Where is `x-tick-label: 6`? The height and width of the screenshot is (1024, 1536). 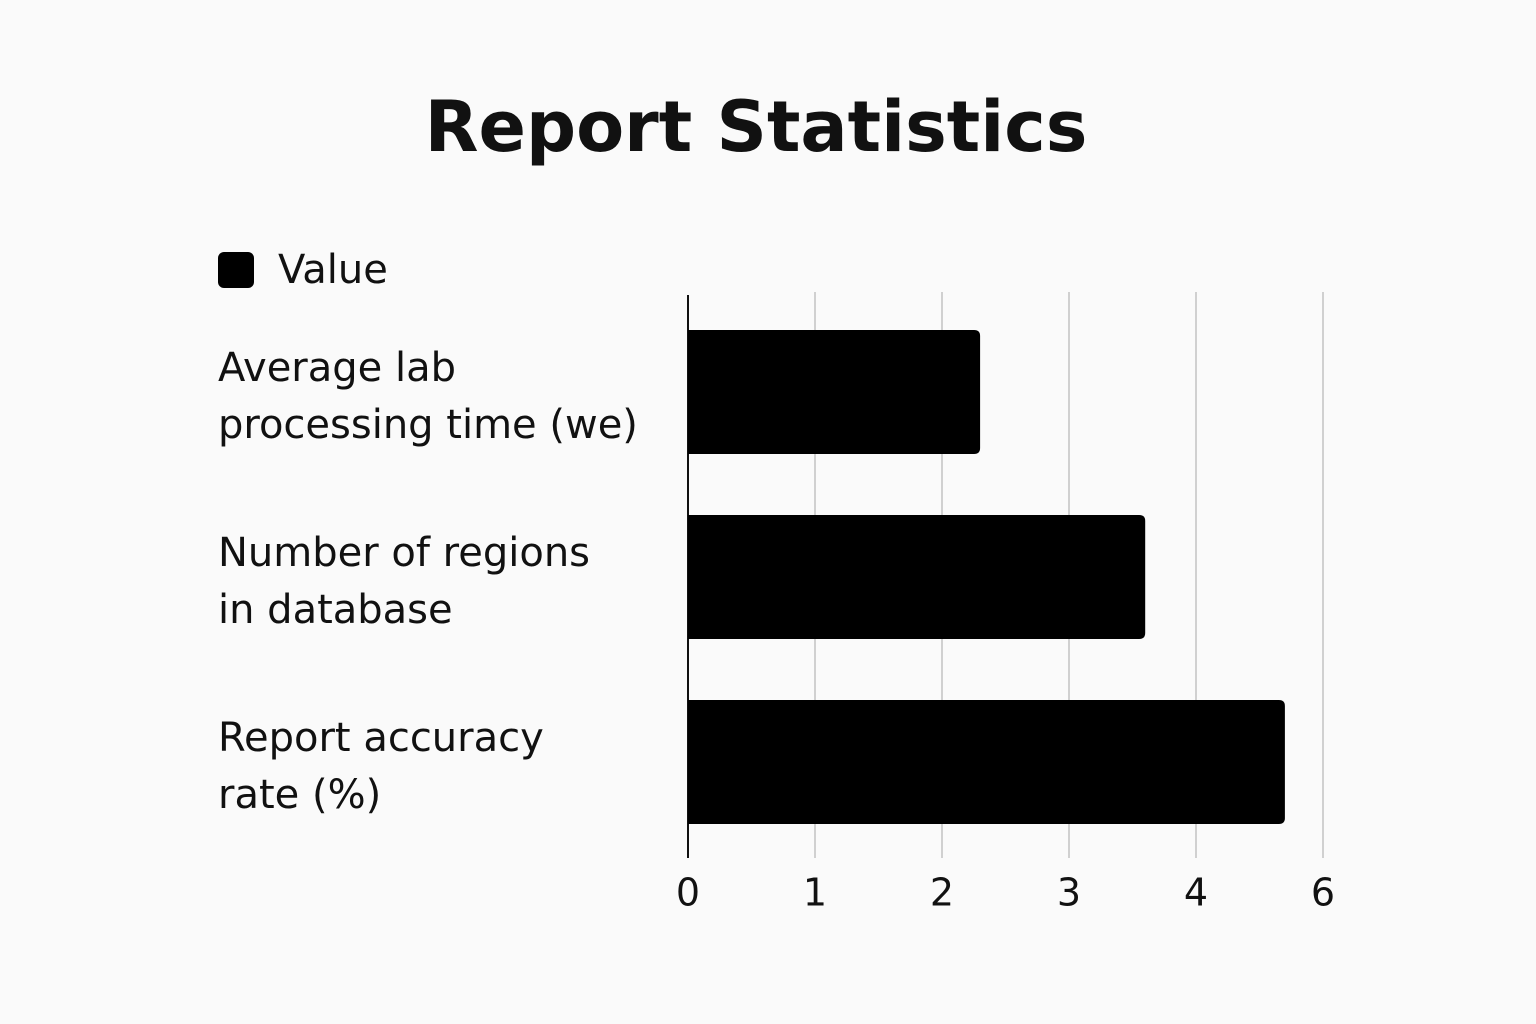
x-tick-label: 6 is located at coordinates (1323, 893).